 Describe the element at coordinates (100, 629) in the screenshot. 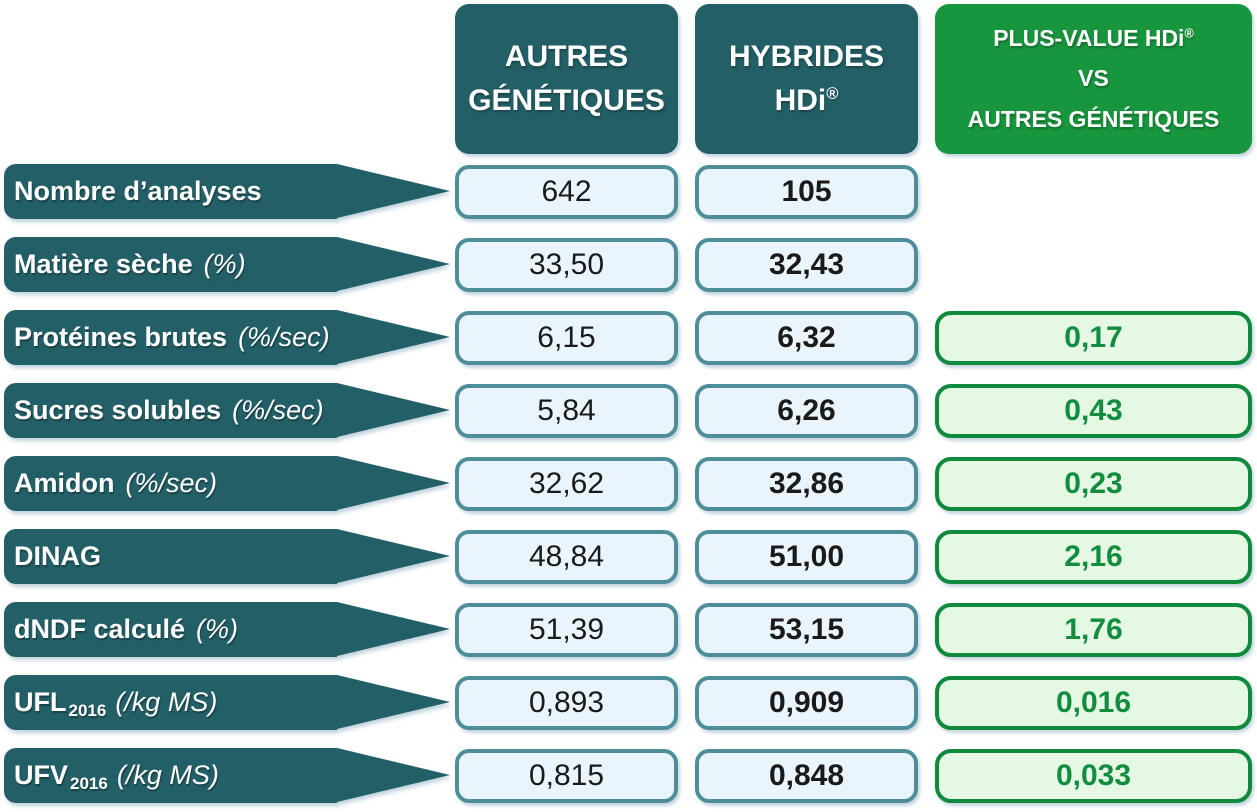

I see `row-label-name: dNDF calculé` at that location.